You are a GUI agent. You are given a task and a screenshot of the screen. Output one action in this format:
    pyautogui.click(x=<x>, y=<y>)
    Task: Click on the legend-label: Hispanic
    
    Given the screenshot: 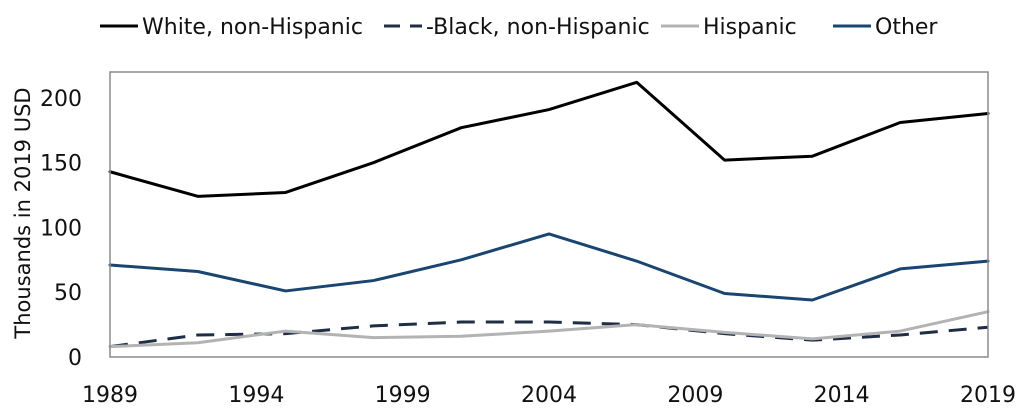 What is the action you would take?
    pyautogui.click(x=750, y=27)
    